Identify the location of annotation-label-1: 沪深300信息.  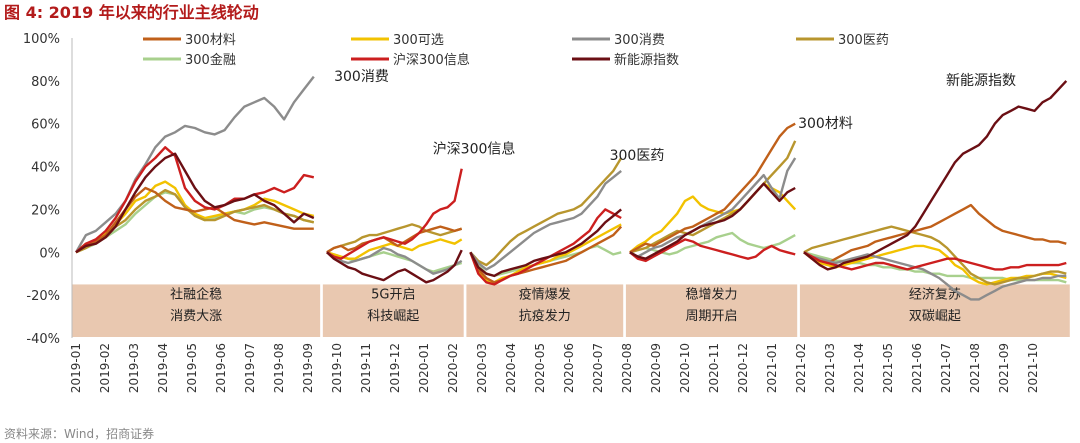
(474, 149).